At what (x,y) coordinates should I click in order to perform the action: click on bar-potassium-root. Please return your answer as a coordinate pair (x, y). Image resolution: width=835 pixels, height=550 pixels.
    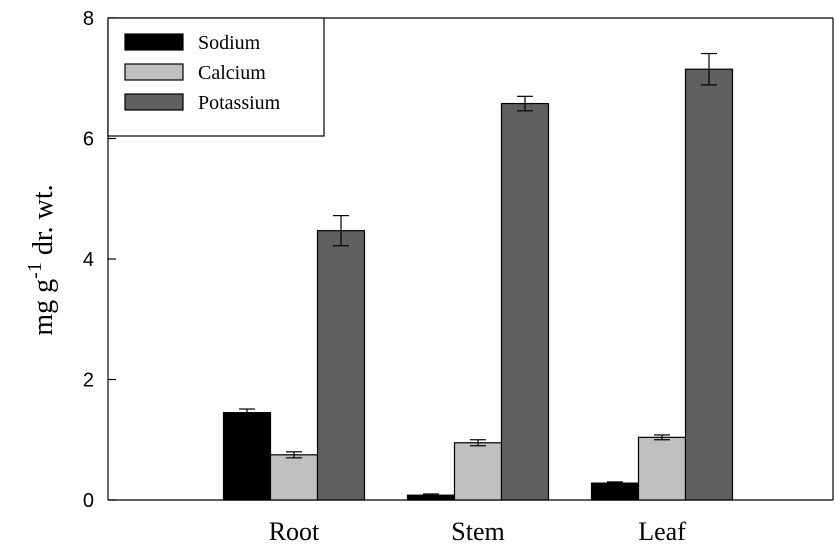
    Looking at the image, I should click on (341, 365).